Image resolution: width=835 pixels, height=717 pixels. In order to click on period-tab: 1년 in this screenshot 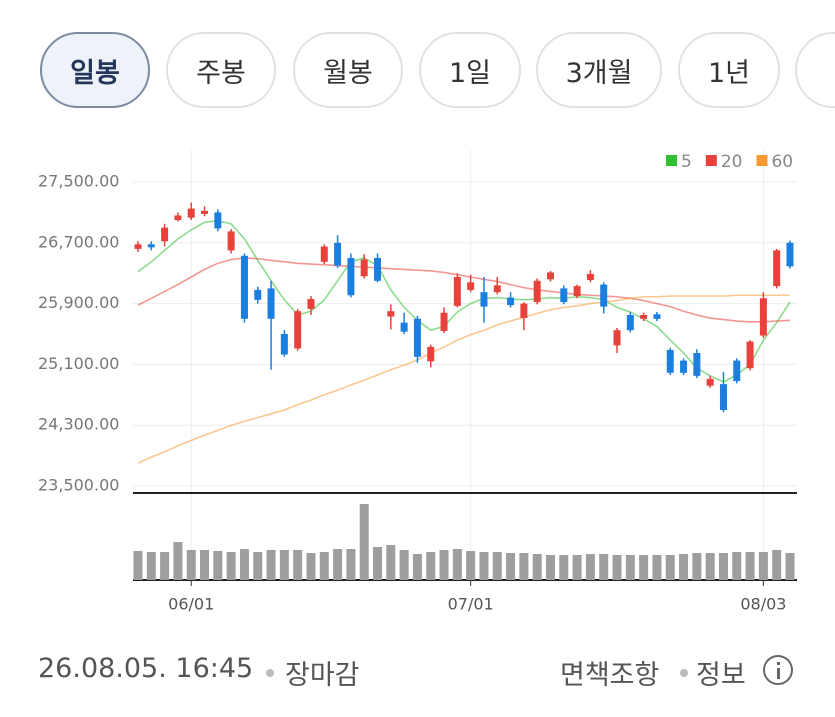, I will do `click(729, 70)`.